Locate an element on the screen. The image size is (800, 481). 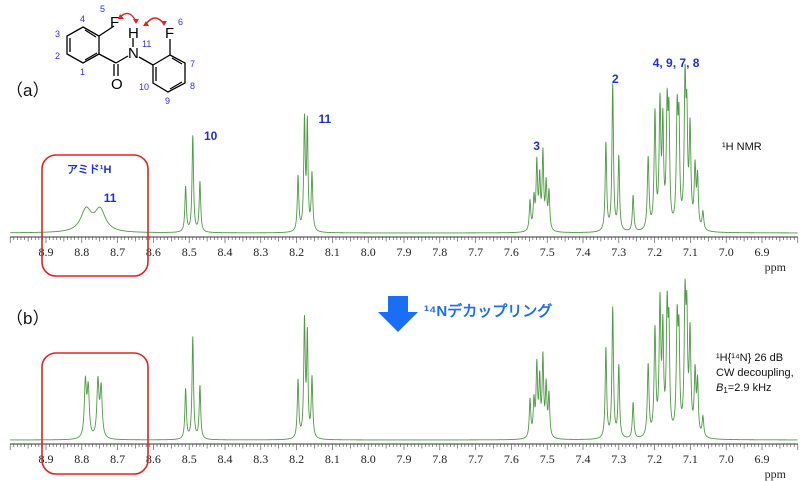
spectrum-note-b-line2: CW decoupling, is located at coordinates (755, 373).